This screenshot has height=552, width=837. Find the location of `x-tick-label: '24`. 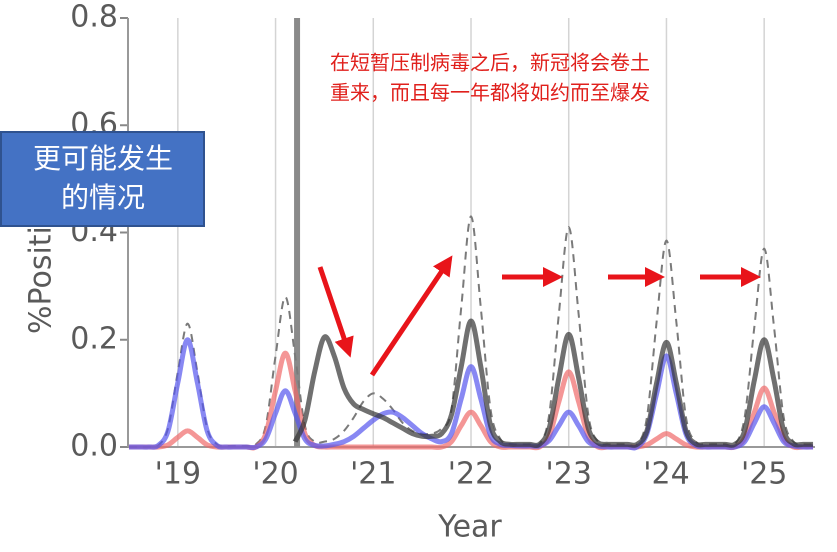

x-tick-label: '24 is located at coordinates (666, 474).